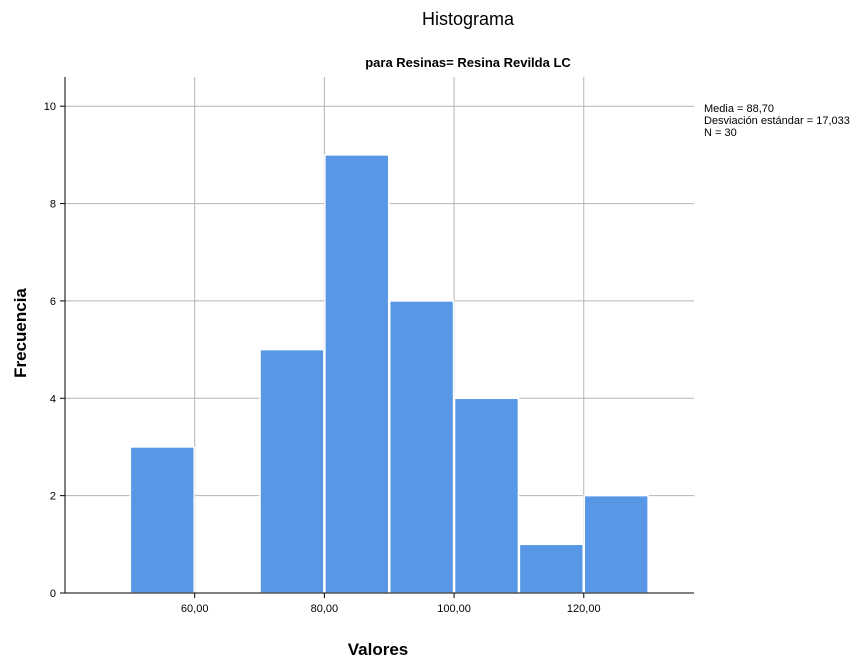 The image size is (864, 659). I want to click on stat-std-dev: Desviación estándar = 17,033, so click(777, 121).